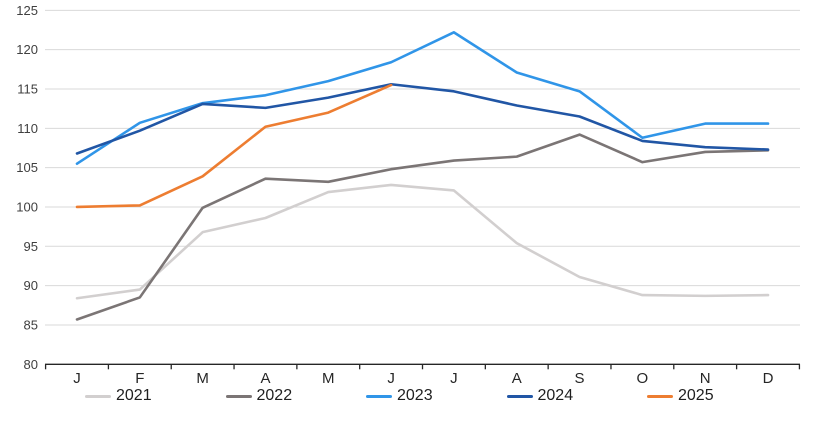  Describe the element at coordinates (265, 378) in the screenshot. I see `x-tick-label-4: A` at that location.